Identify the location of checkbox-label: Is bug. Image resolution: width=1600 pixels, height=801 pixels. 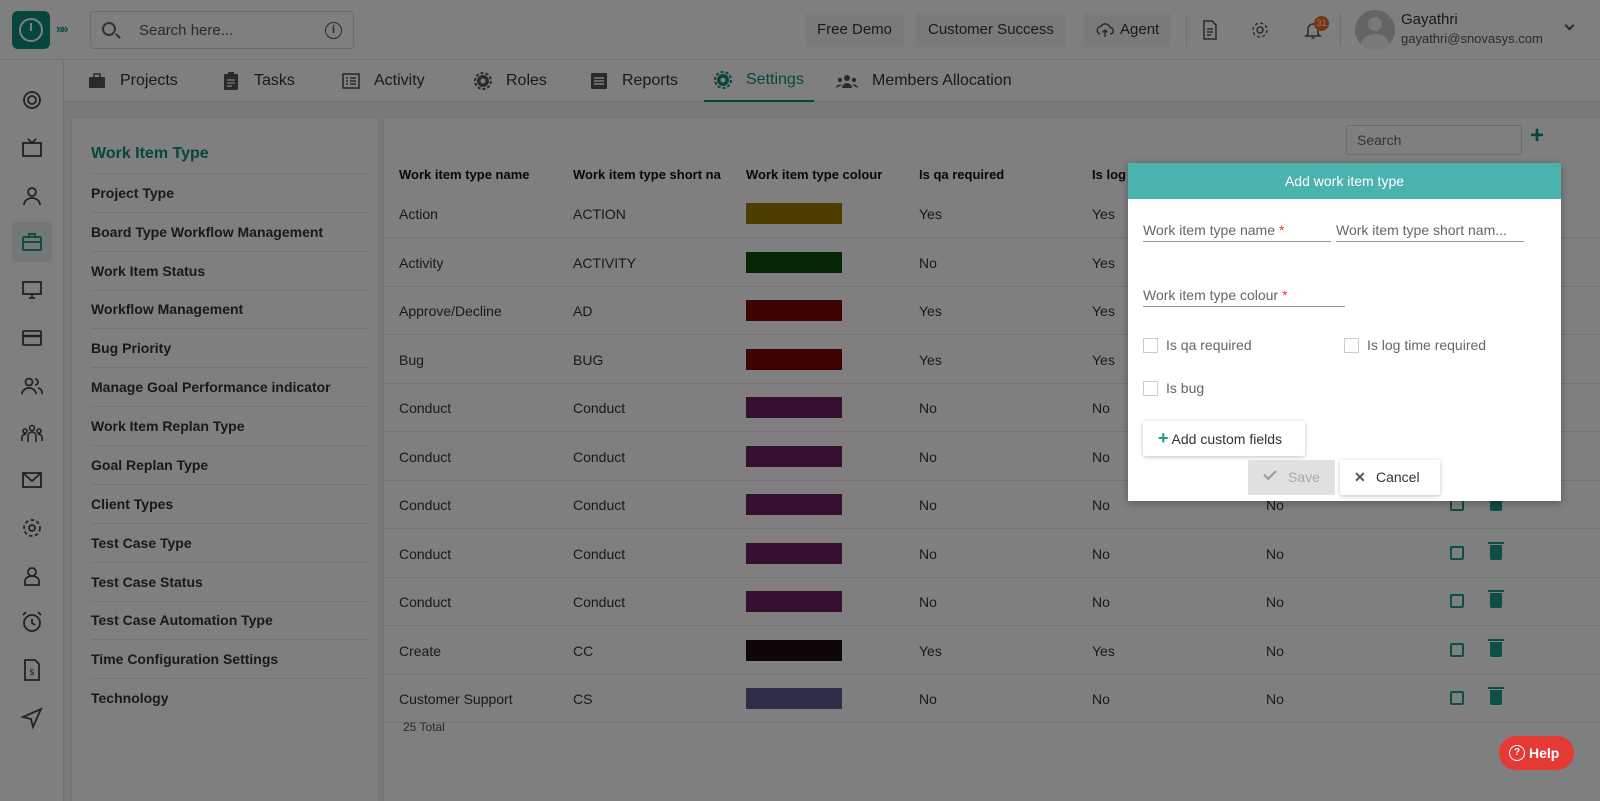
(1185, 388).